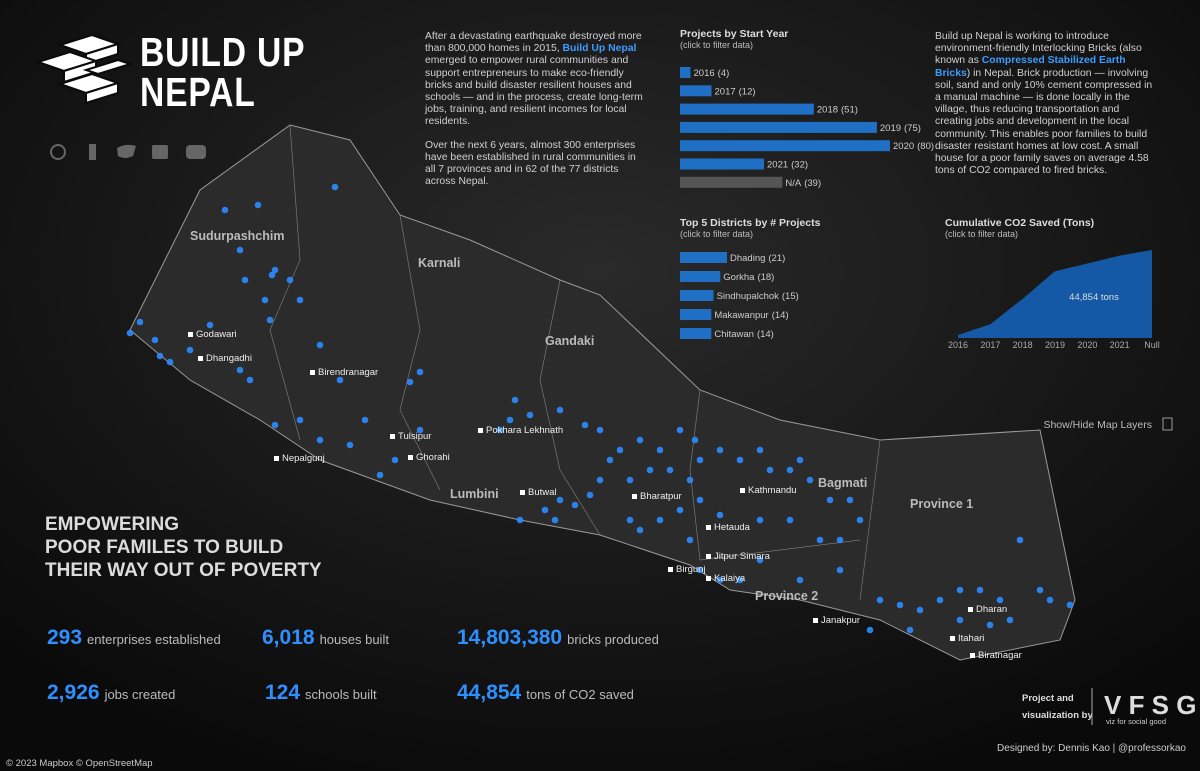 Image resolution: width=1200 pixels, height=771 pixels. I want to click on web-icon, so click(58, 152).